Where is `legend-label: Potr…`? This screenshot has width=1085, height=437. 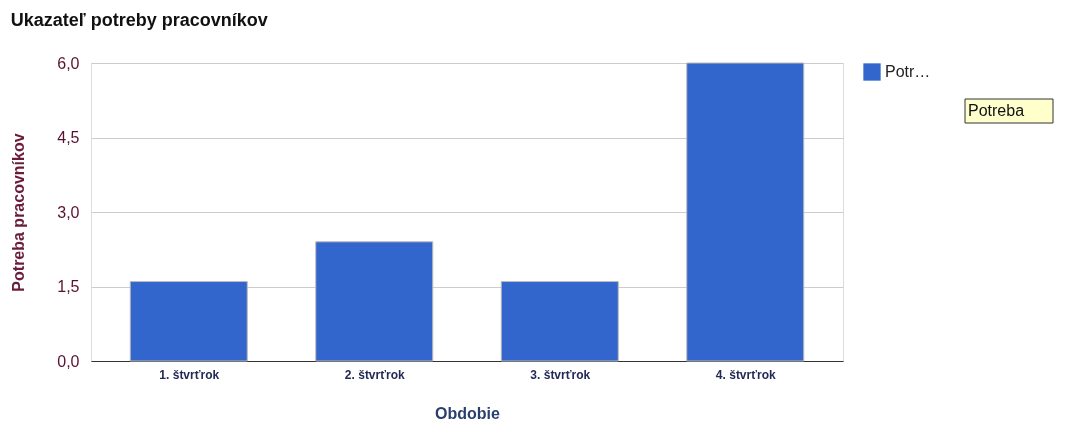
legend-label: Potr… is located at coordinates (908, 71).